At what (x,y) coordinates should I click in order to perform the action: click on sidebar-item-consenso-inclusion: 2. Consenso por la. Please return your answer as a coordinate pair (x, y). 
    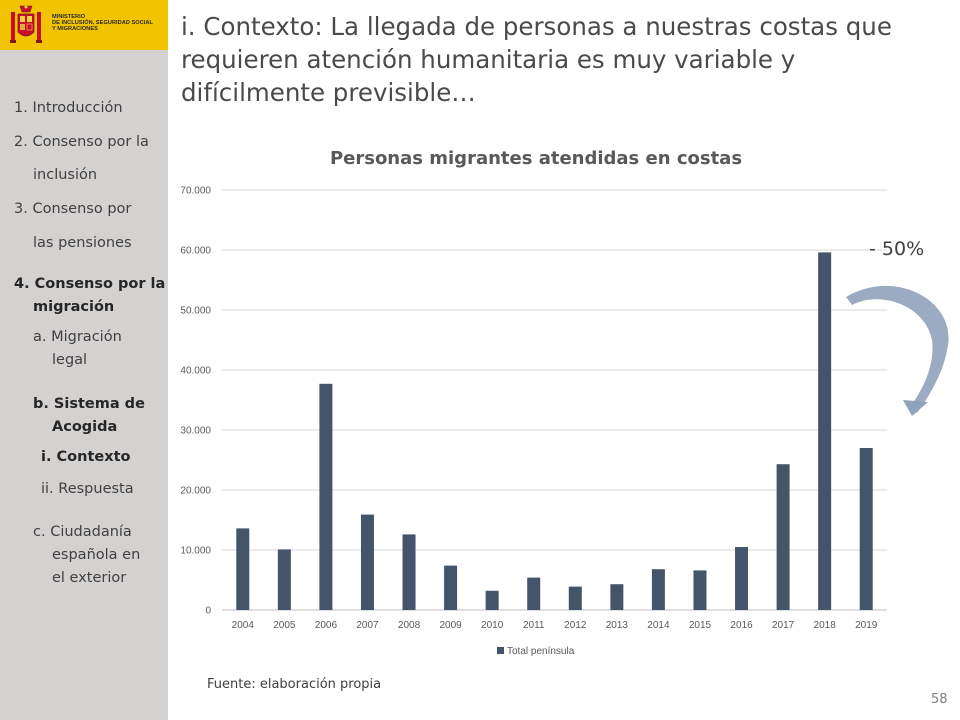
    Looking at the image, I should click on (81, 142).